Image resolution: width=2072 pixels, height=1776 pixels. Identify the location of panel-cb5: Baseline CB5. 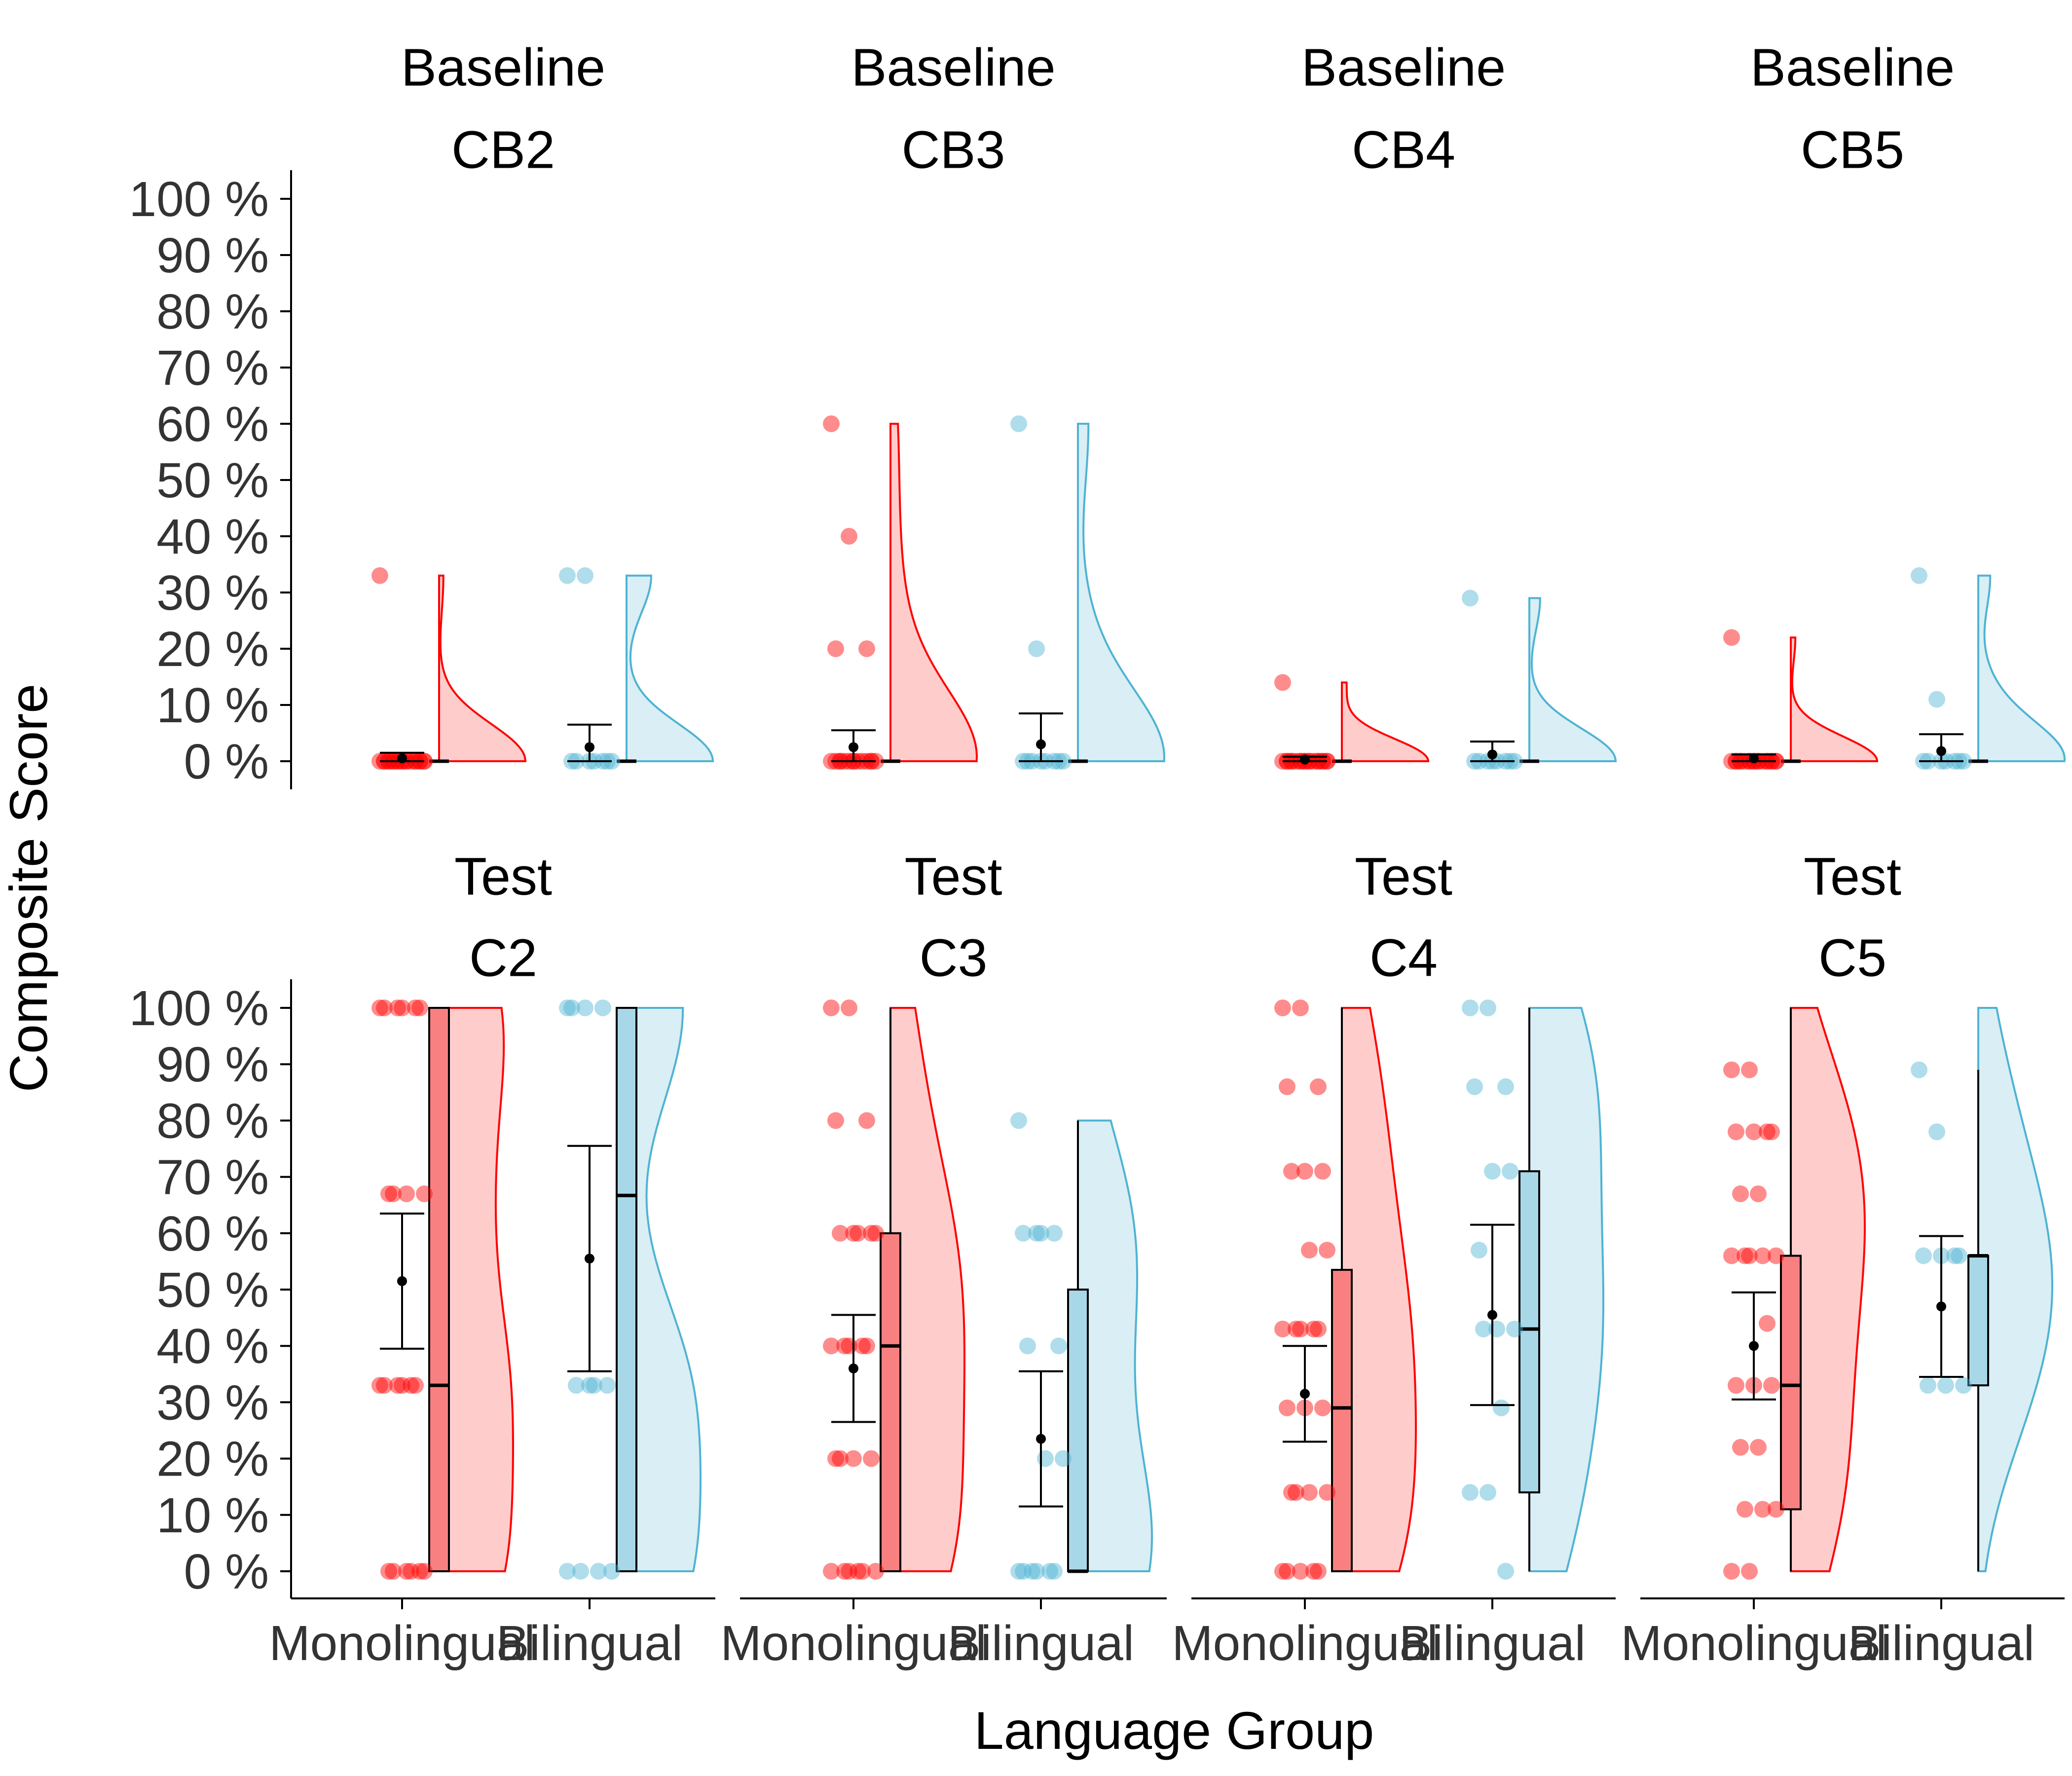
(1895, 403).